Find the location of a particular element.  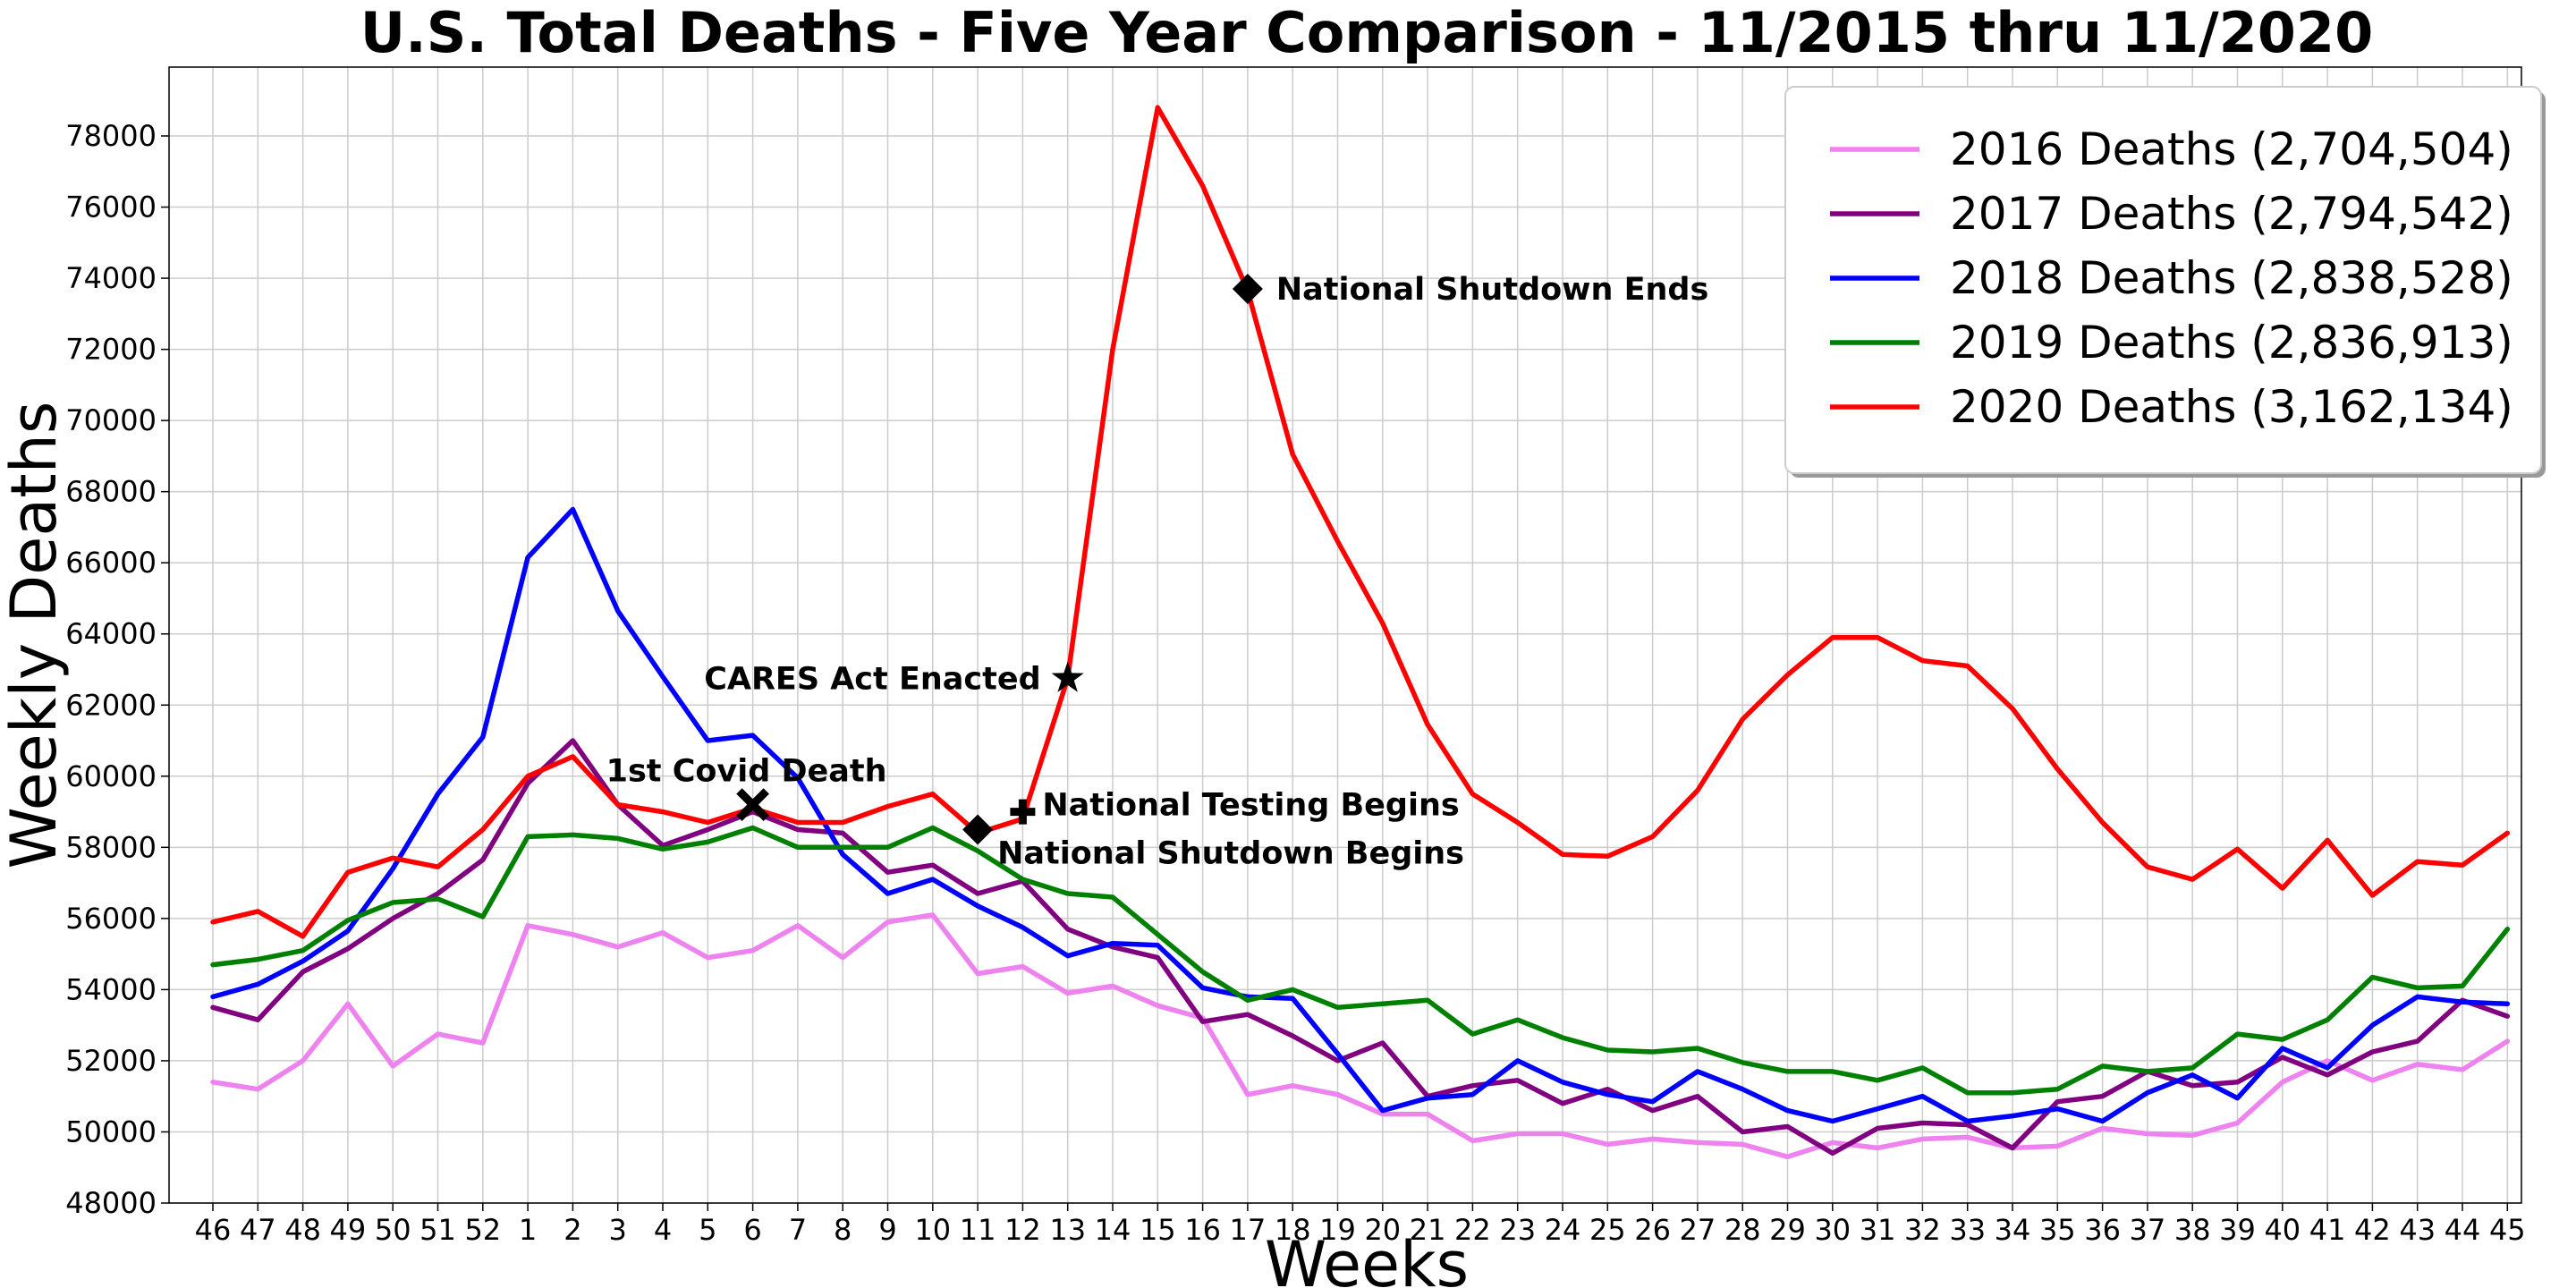

annotation-label: CARES Act Enacted is located at coordinates (872, 679).